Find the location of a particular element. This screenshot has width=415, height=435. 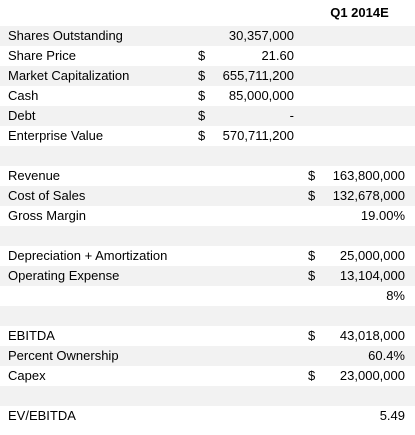

value: 163,800,000 is located at coordinates (368, 175).